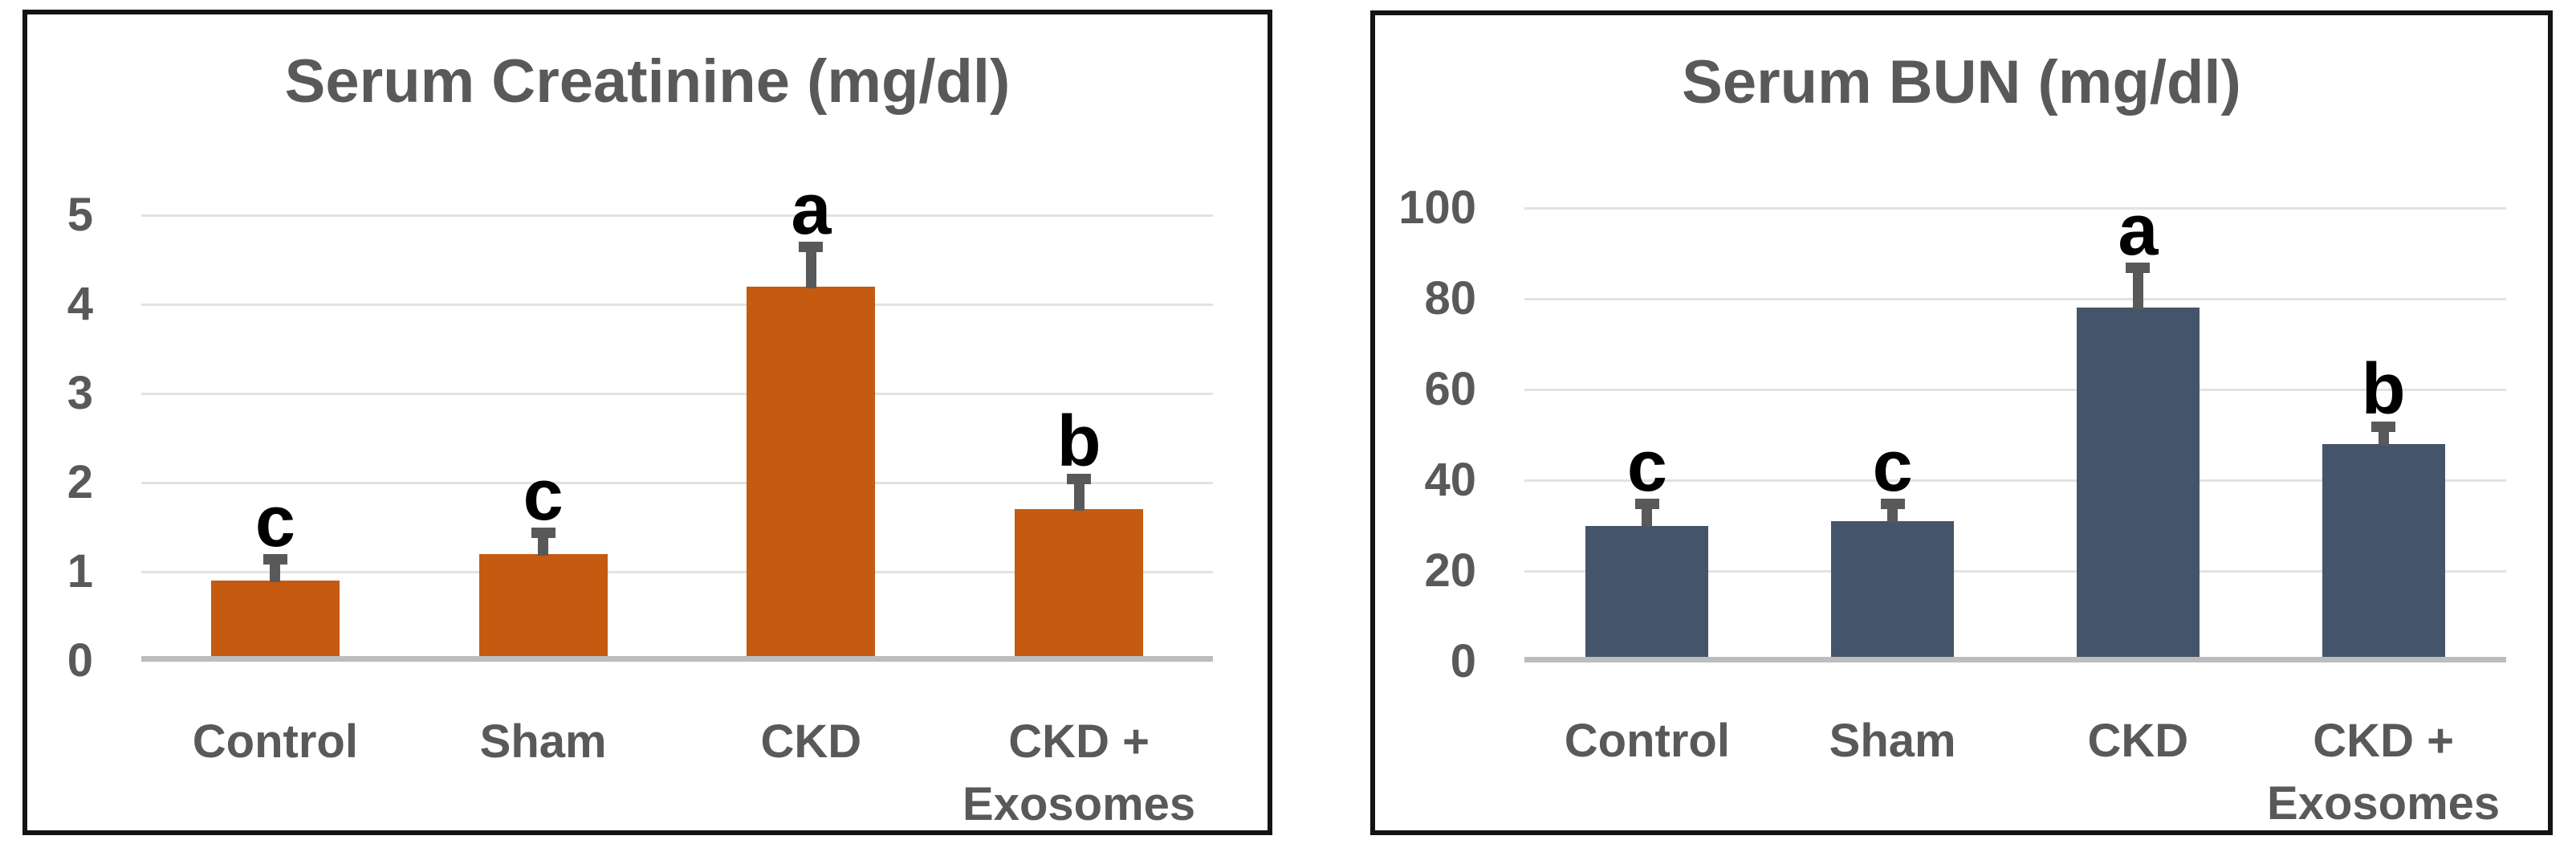 This screenshot has height=852, width=2576. Describe the element at coordinates (1079, 495) in the screenshot. I see `error-bar-ckd-exosomes` at that location.